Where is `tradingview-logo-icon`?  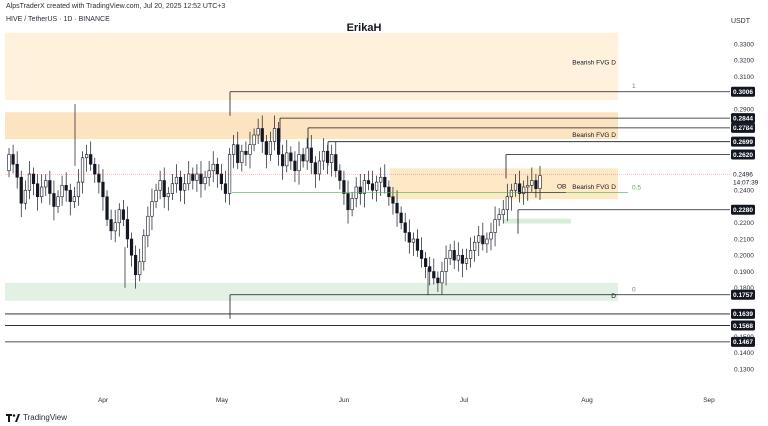
tradingview-logo-icon is located at coordinates (13, 417).